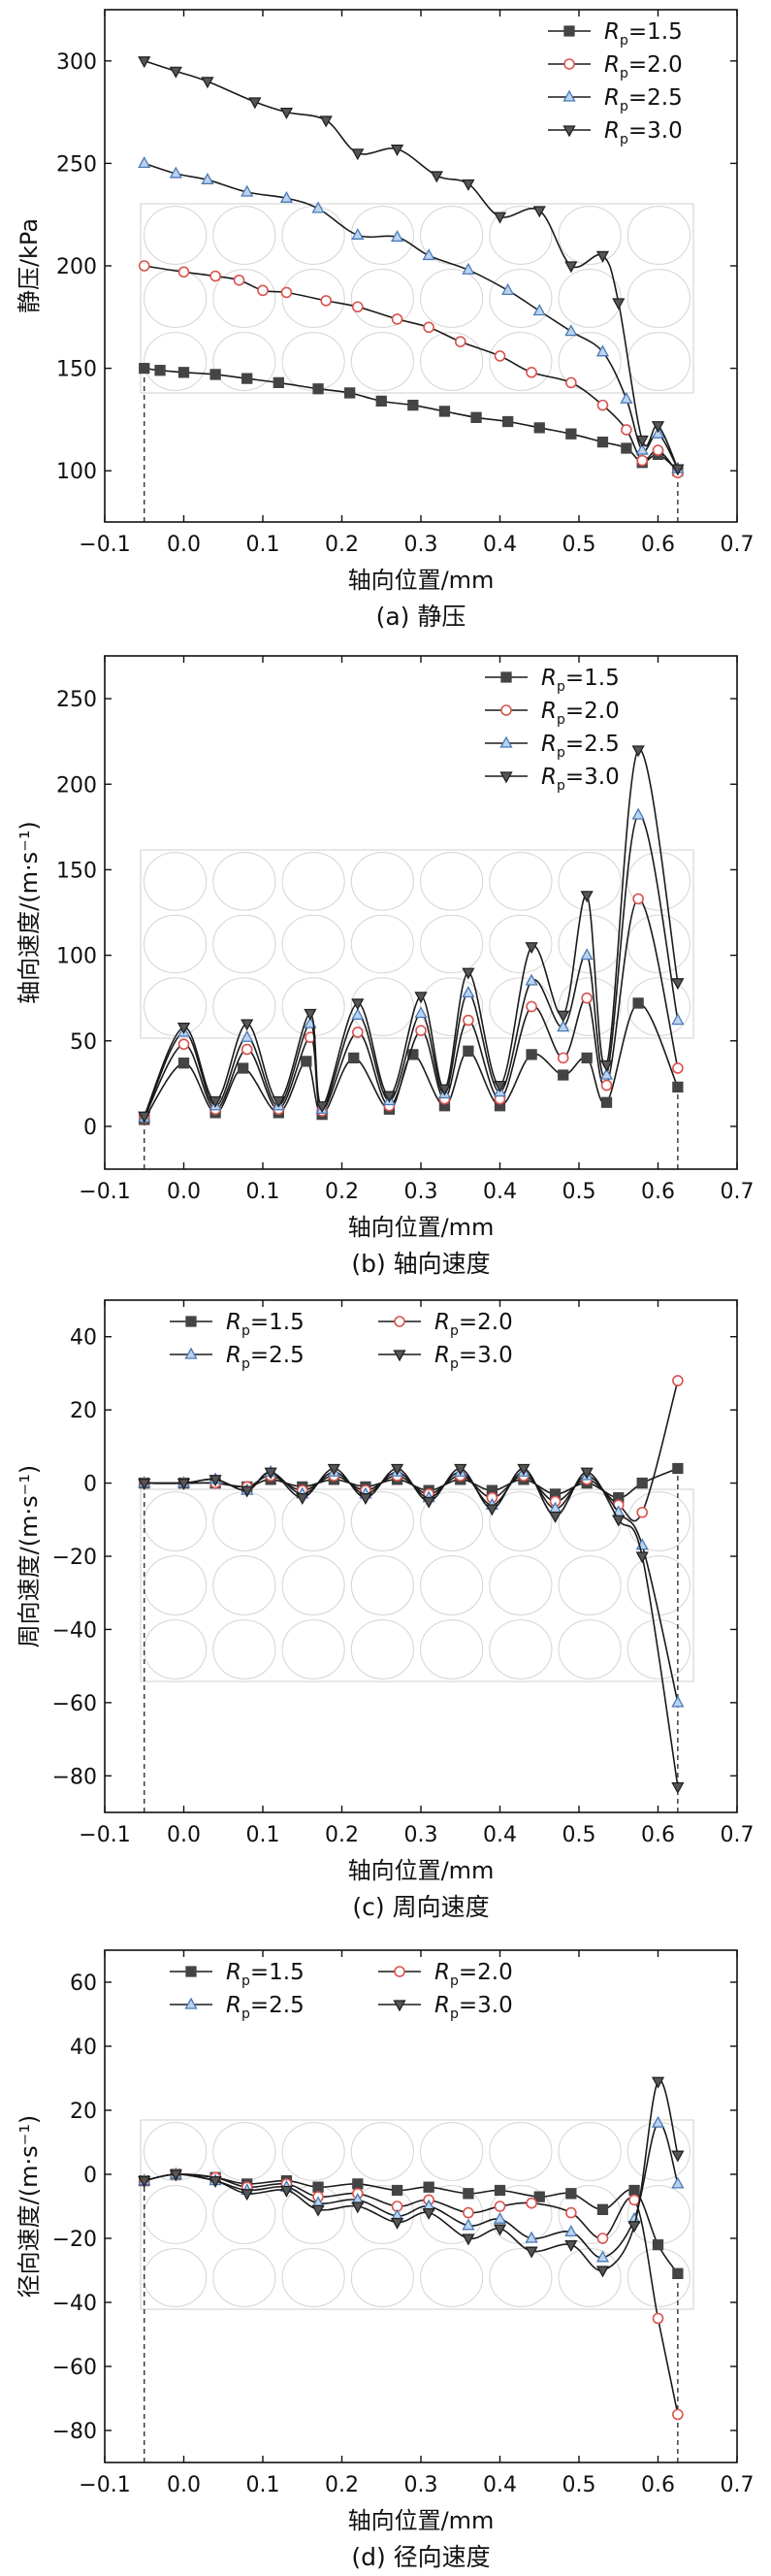 The height and width of the screenshot is (2576, 771). What do you see at coordinates (263, 1835) in the screenshot?
I see `x-tick-label: 0.1` at bounding box center [263, 1835].